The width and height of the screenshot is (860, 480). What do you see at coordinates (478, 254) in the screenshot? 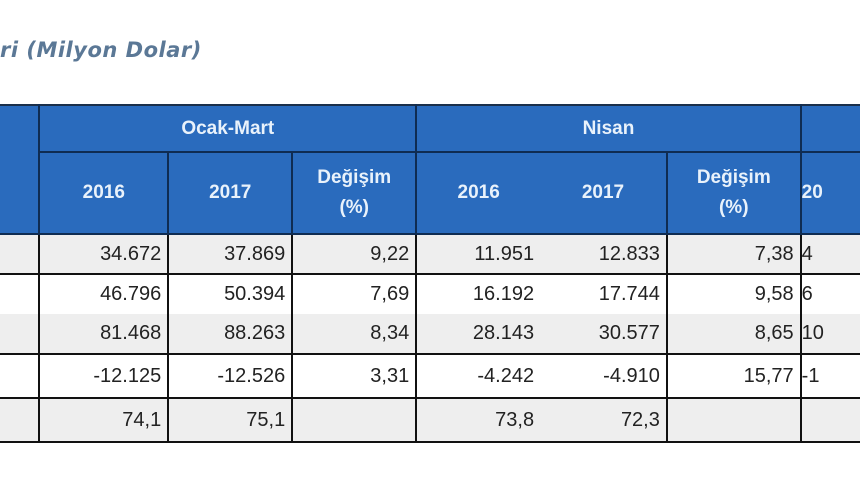
I see `cell-nisan-2016: 11.951` at bounding box center [478, 254].